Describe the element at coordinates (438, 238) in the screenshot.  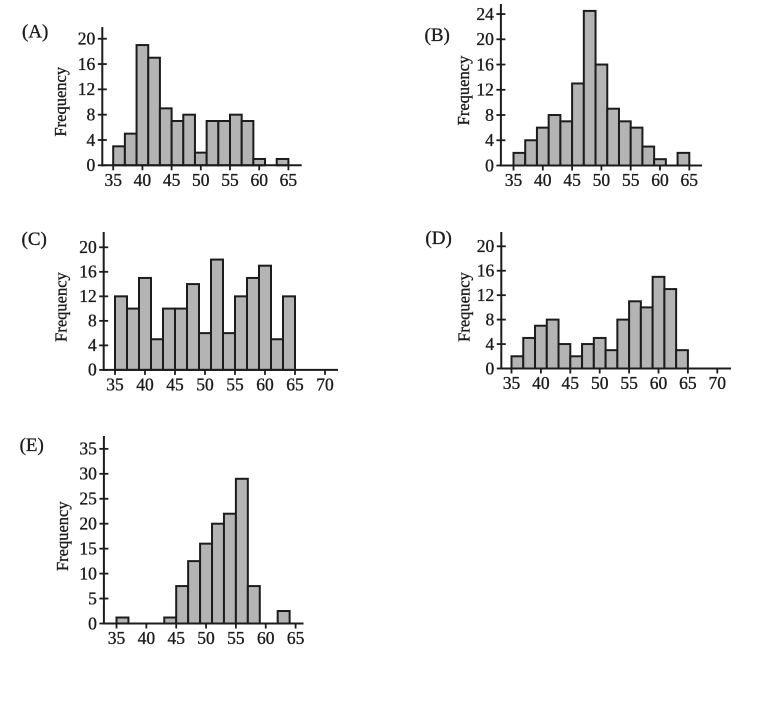
I see `svg-text: (D)` at that location.